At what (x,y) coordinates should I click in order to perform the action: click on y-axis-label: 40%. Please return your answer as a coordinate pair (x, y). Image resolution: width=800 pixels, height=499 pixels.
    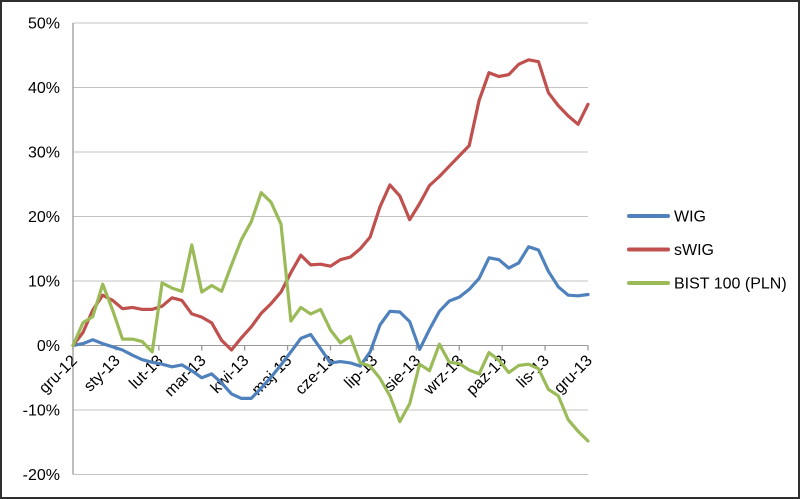
    Looking at the image, I should click on (44, 88).